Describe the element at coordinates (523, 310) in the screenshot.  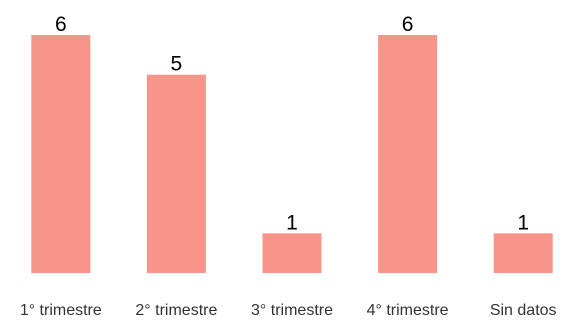
I see `x-tick-label: Sin datos` at that location.